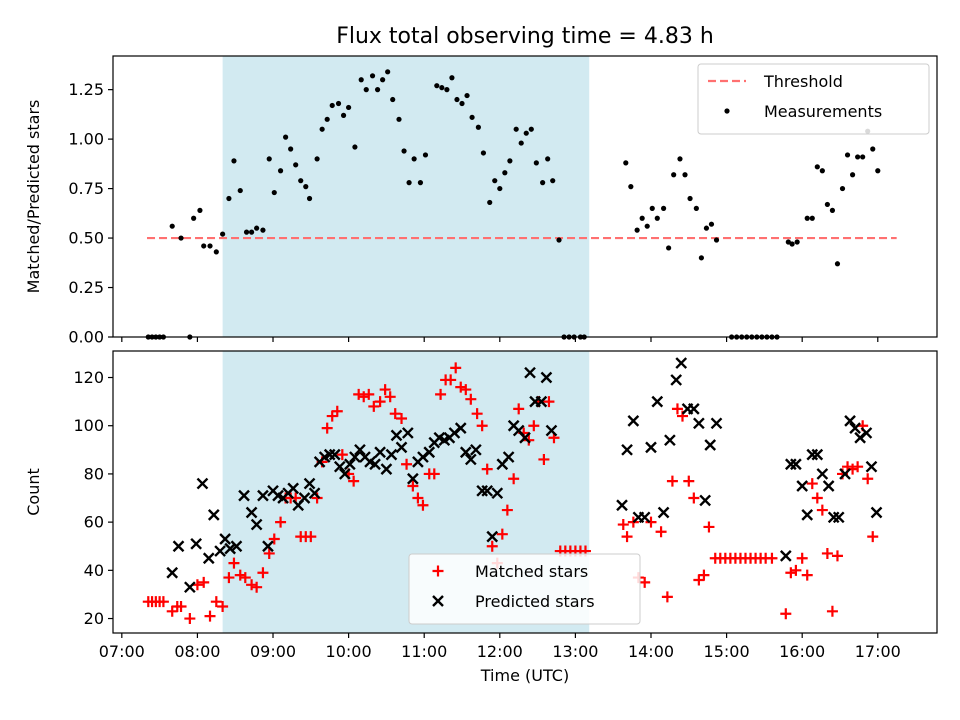 The width and height of the screenshot is (960, 720). I want to click on y-axis-label: Matched/Predicted stars, so click(33, 197).